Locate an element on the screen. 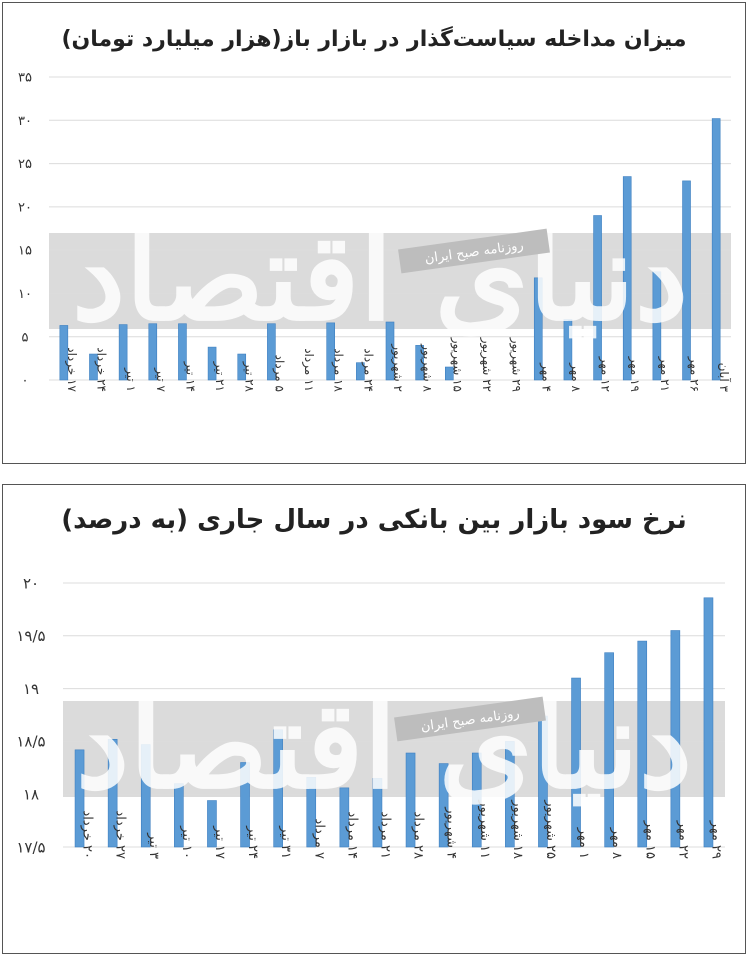 Image resolution: width=750 pixels, height=957 pixels. x-tick-label: ۲۹ شهریور is located at coordinates (516, 364).